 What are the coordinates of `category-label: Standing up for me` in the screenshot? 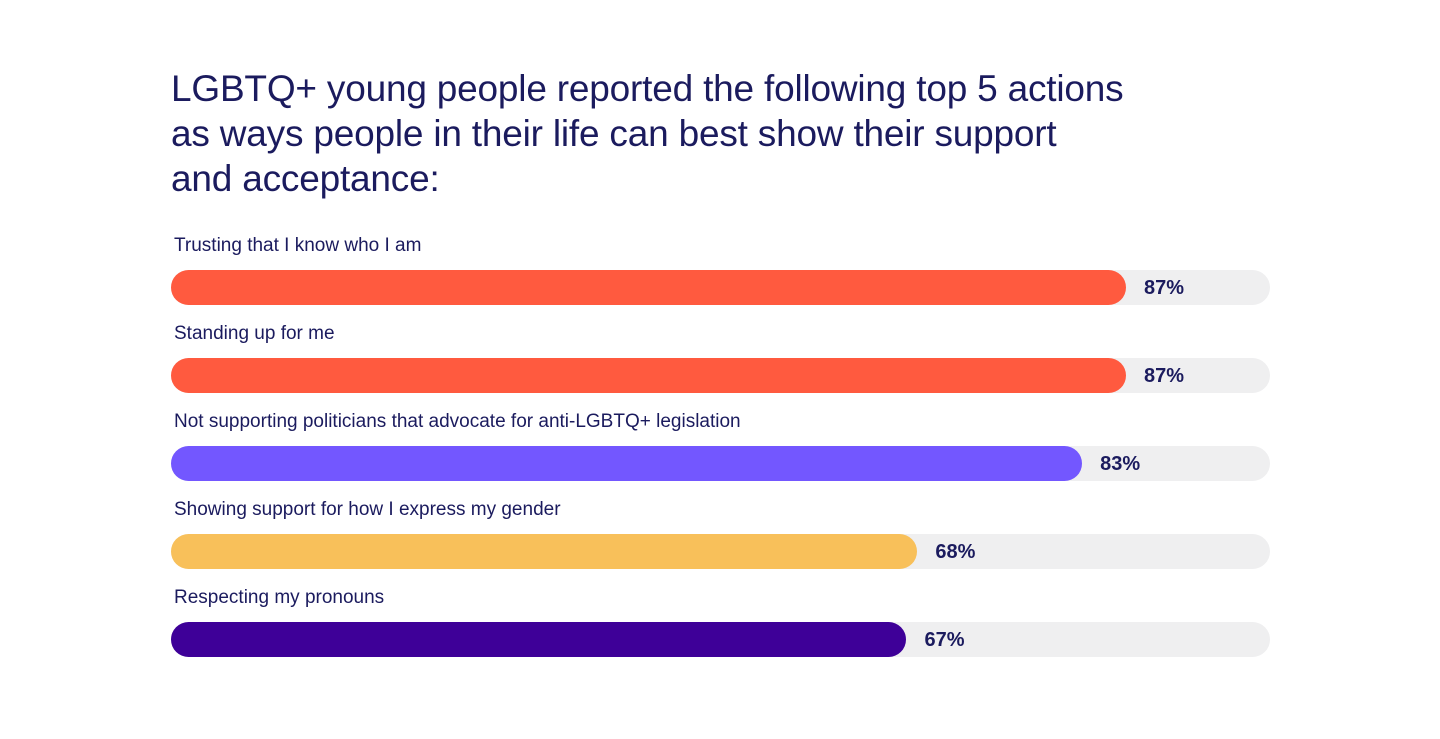 It's located at (254, 333).